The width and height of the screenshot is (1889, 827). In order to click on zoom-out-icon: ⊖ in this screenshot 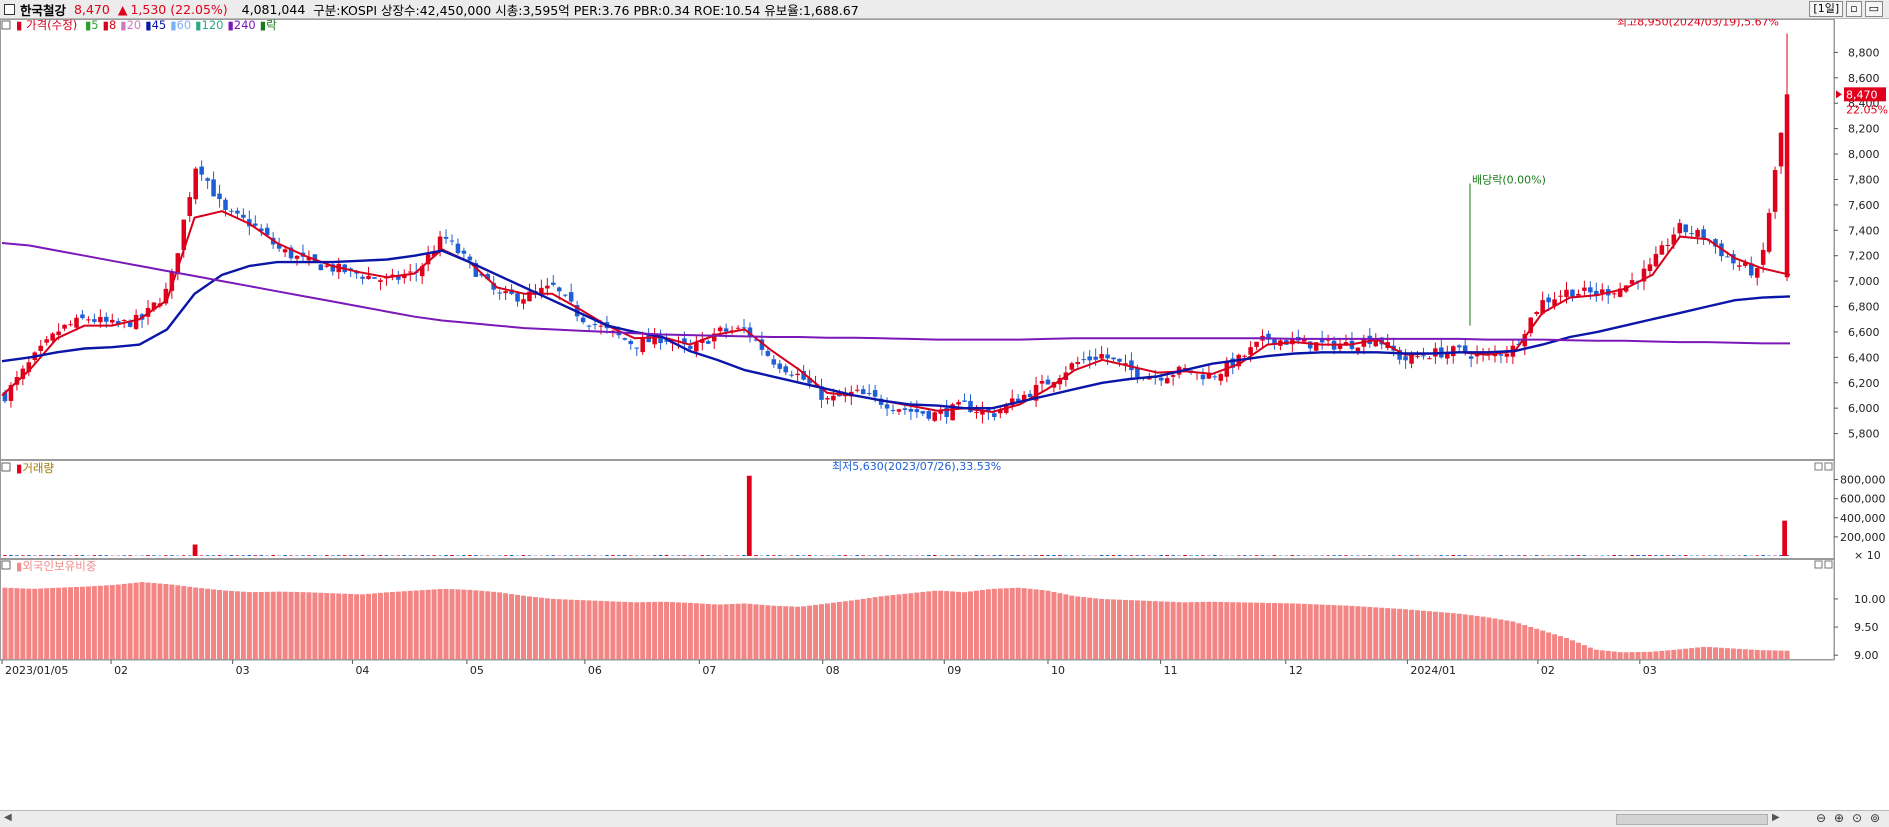, I will do `click(1821, 818)`.